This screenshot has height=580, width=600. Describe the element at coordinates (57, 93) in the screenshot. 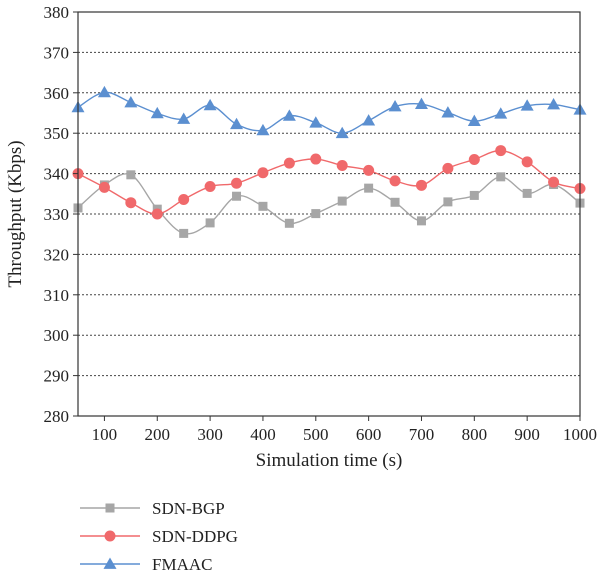

I see `y-tick-label: 360` at that location.